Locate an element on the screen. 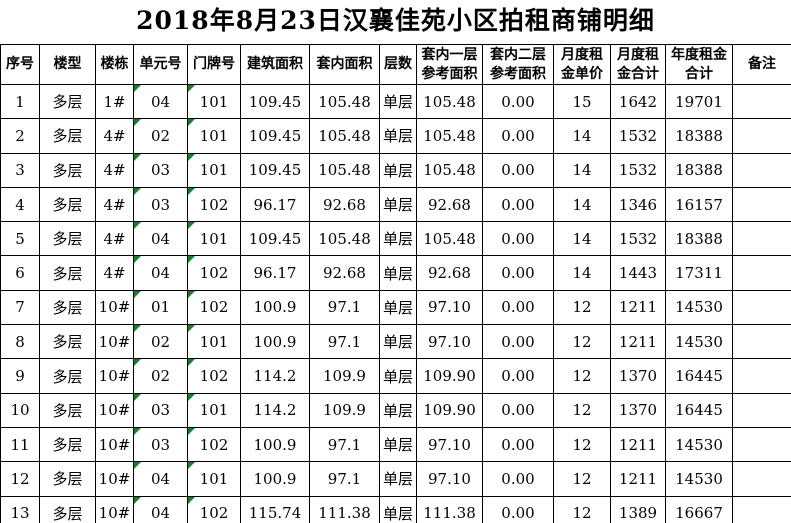  cell-floor-area: 96.17 is located at coordinates (275, 204).